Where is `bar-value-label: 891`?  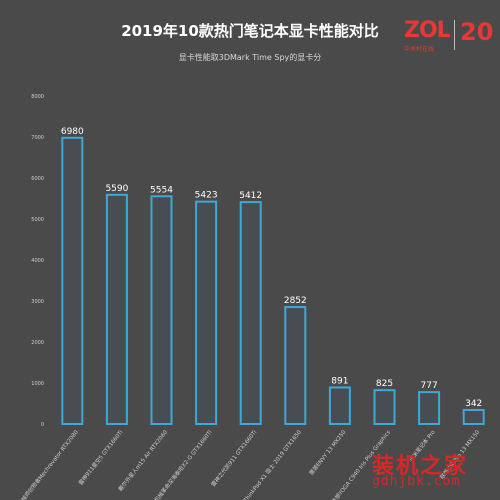
bar-value-label: 891 is located at coordinates (339, 381).